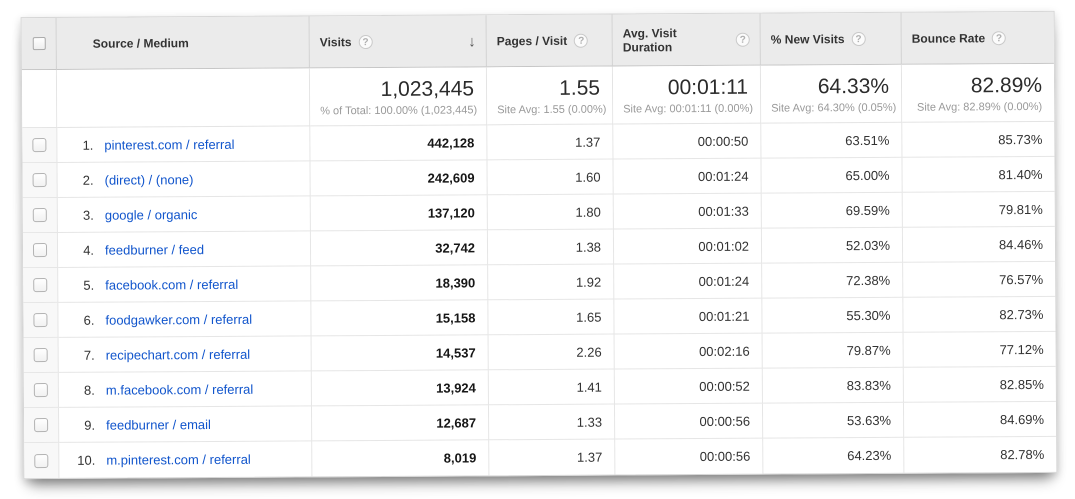  Describe the element at coordinates (833, 386) in the screenshot. I see `new-visits-value: 83.83%` at that location.